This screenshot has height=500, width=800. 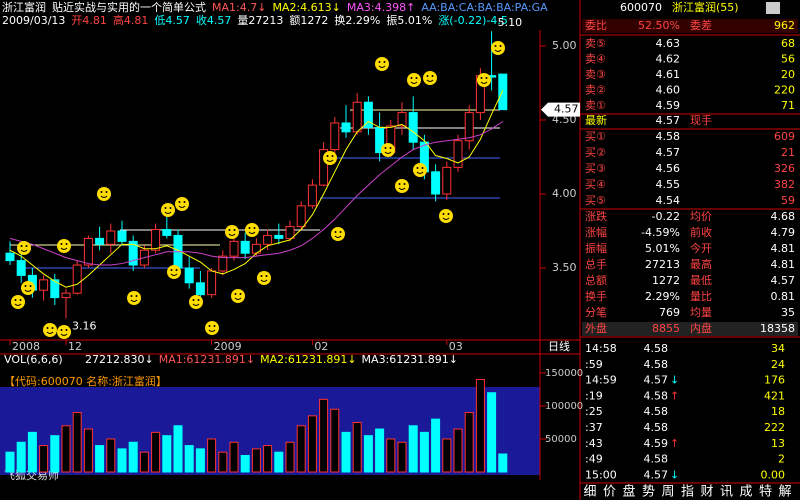 What do you see at coordinates (788, 105) in the screenshot?
I see `quote-cell: 71` at bounding box center [788, 105].